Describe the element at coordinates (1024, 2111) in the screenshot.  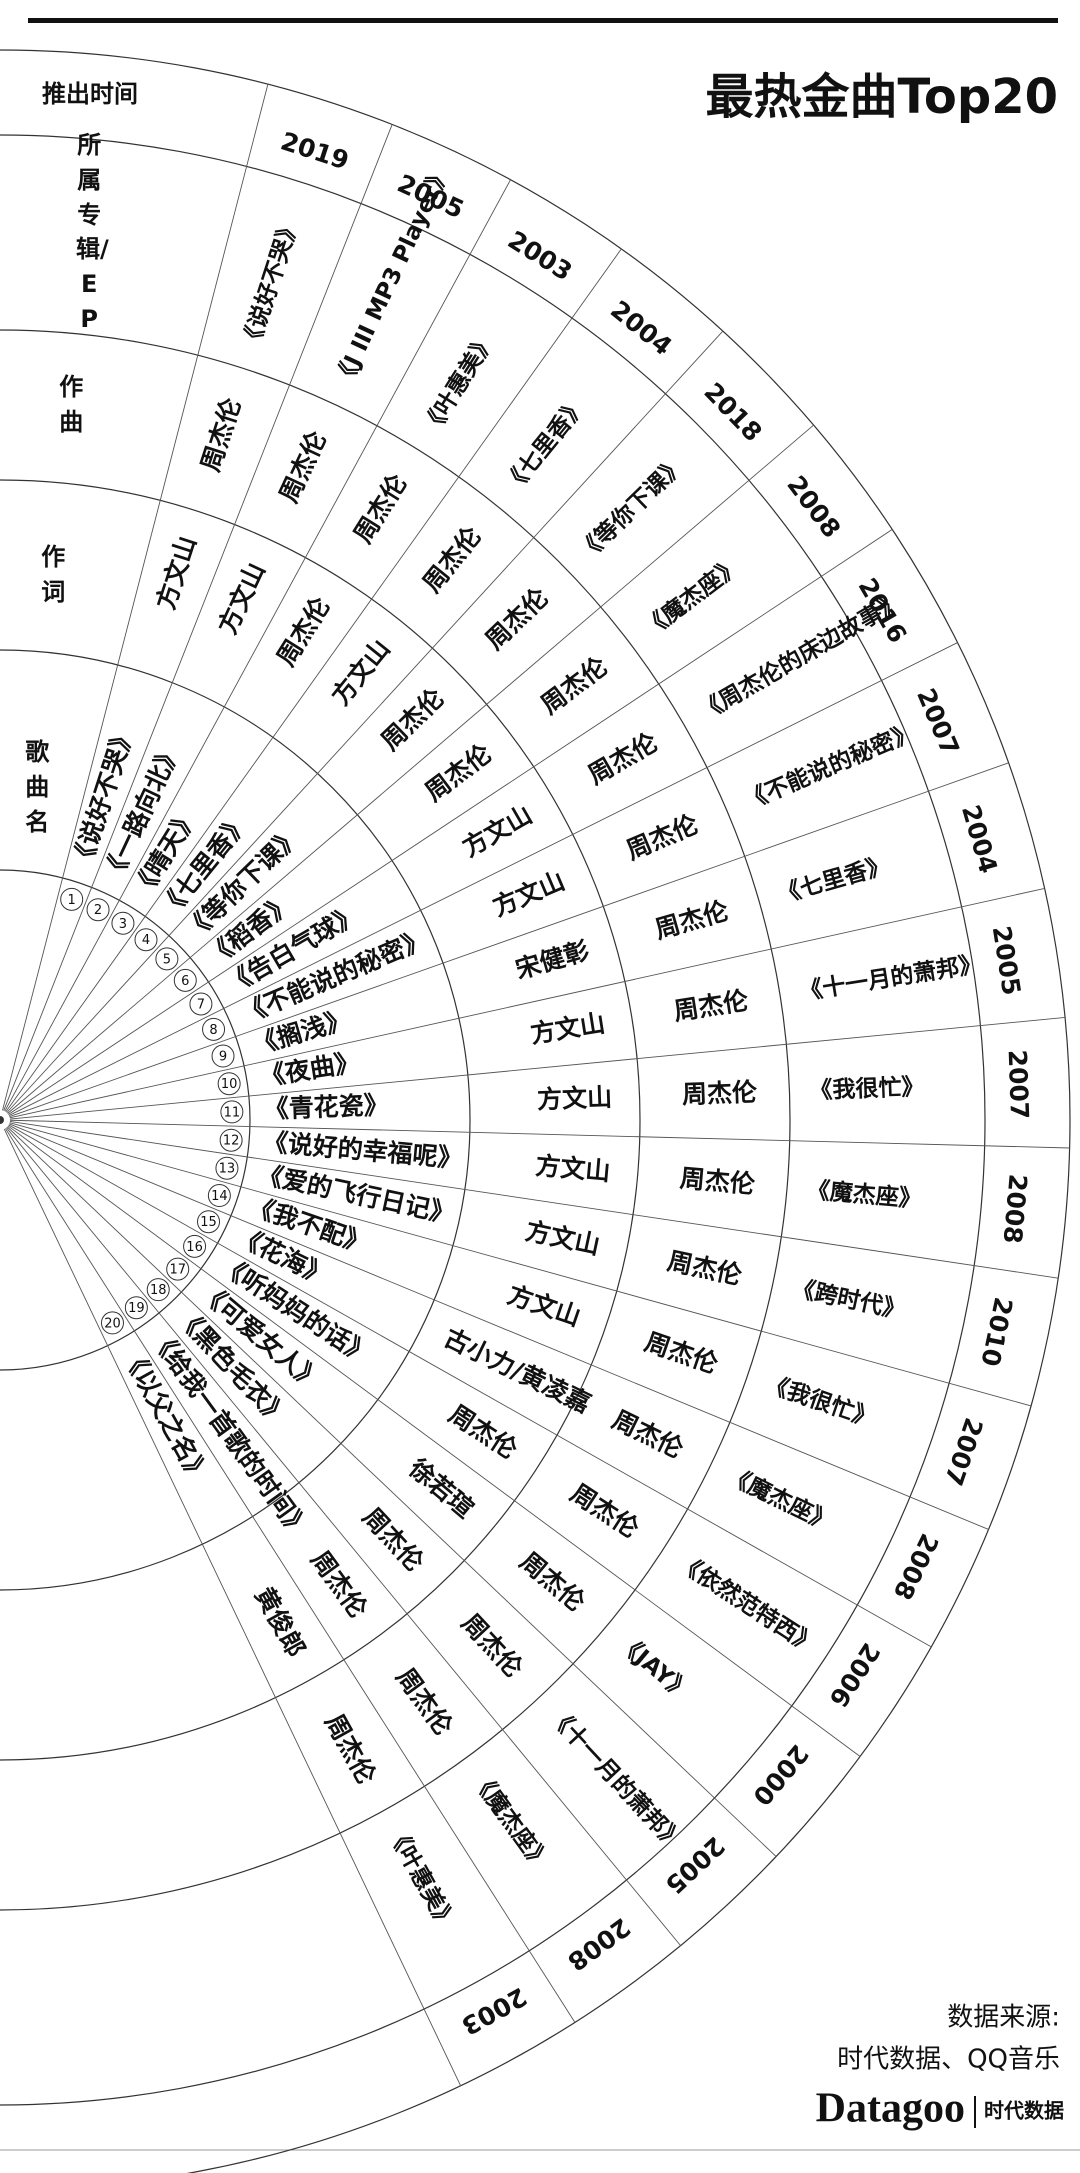
I see `brand-sub: 时代数据` at that location.